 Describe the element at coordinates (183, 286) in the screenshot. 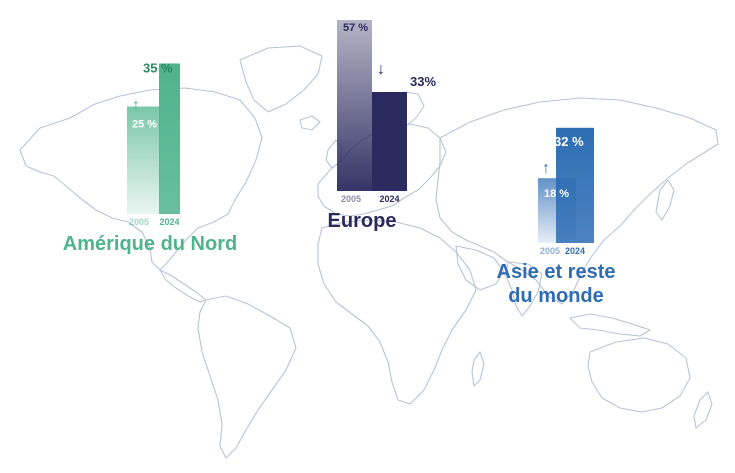

I see `map-central-america` at that location.